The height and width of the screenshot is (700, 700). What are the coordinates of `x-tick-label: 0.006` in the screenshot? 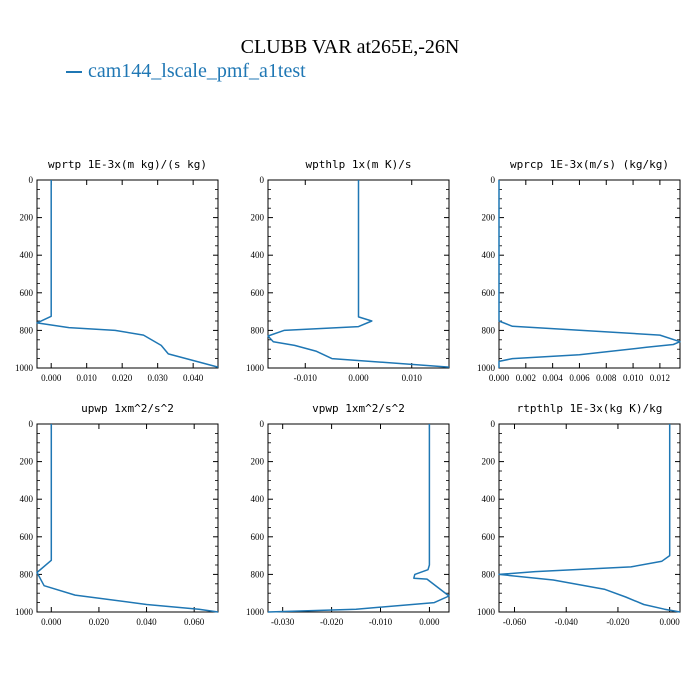 It's located at (579, 378).